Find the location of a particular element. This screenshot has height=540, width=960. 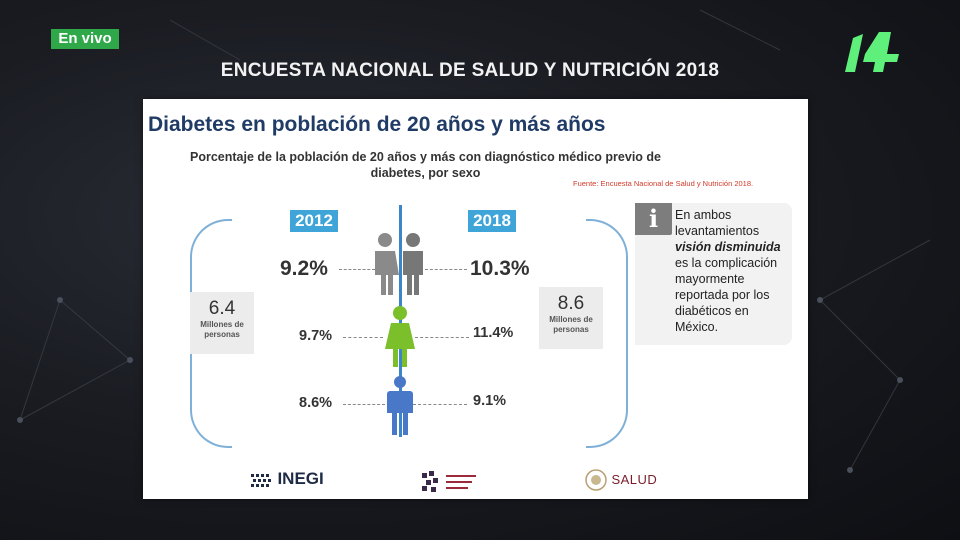

inegi-mark-icon is located at coordinates (261, 480).